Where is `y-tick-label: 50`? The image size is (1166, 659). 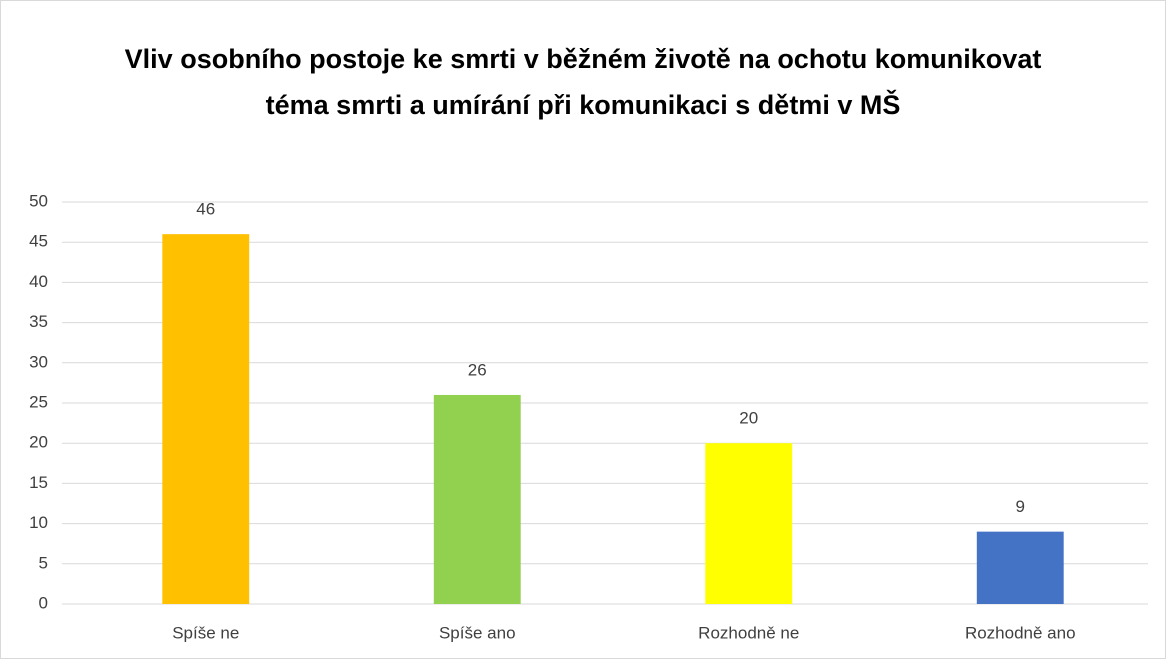
y-tick-label: 50 is located at coordinates (38, 200).